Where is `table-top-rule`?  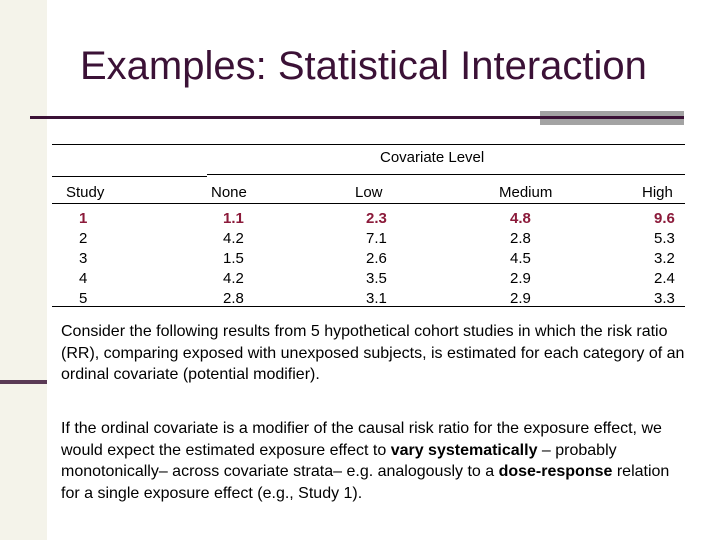
table-top-rule is located at coordinates (368, 144).